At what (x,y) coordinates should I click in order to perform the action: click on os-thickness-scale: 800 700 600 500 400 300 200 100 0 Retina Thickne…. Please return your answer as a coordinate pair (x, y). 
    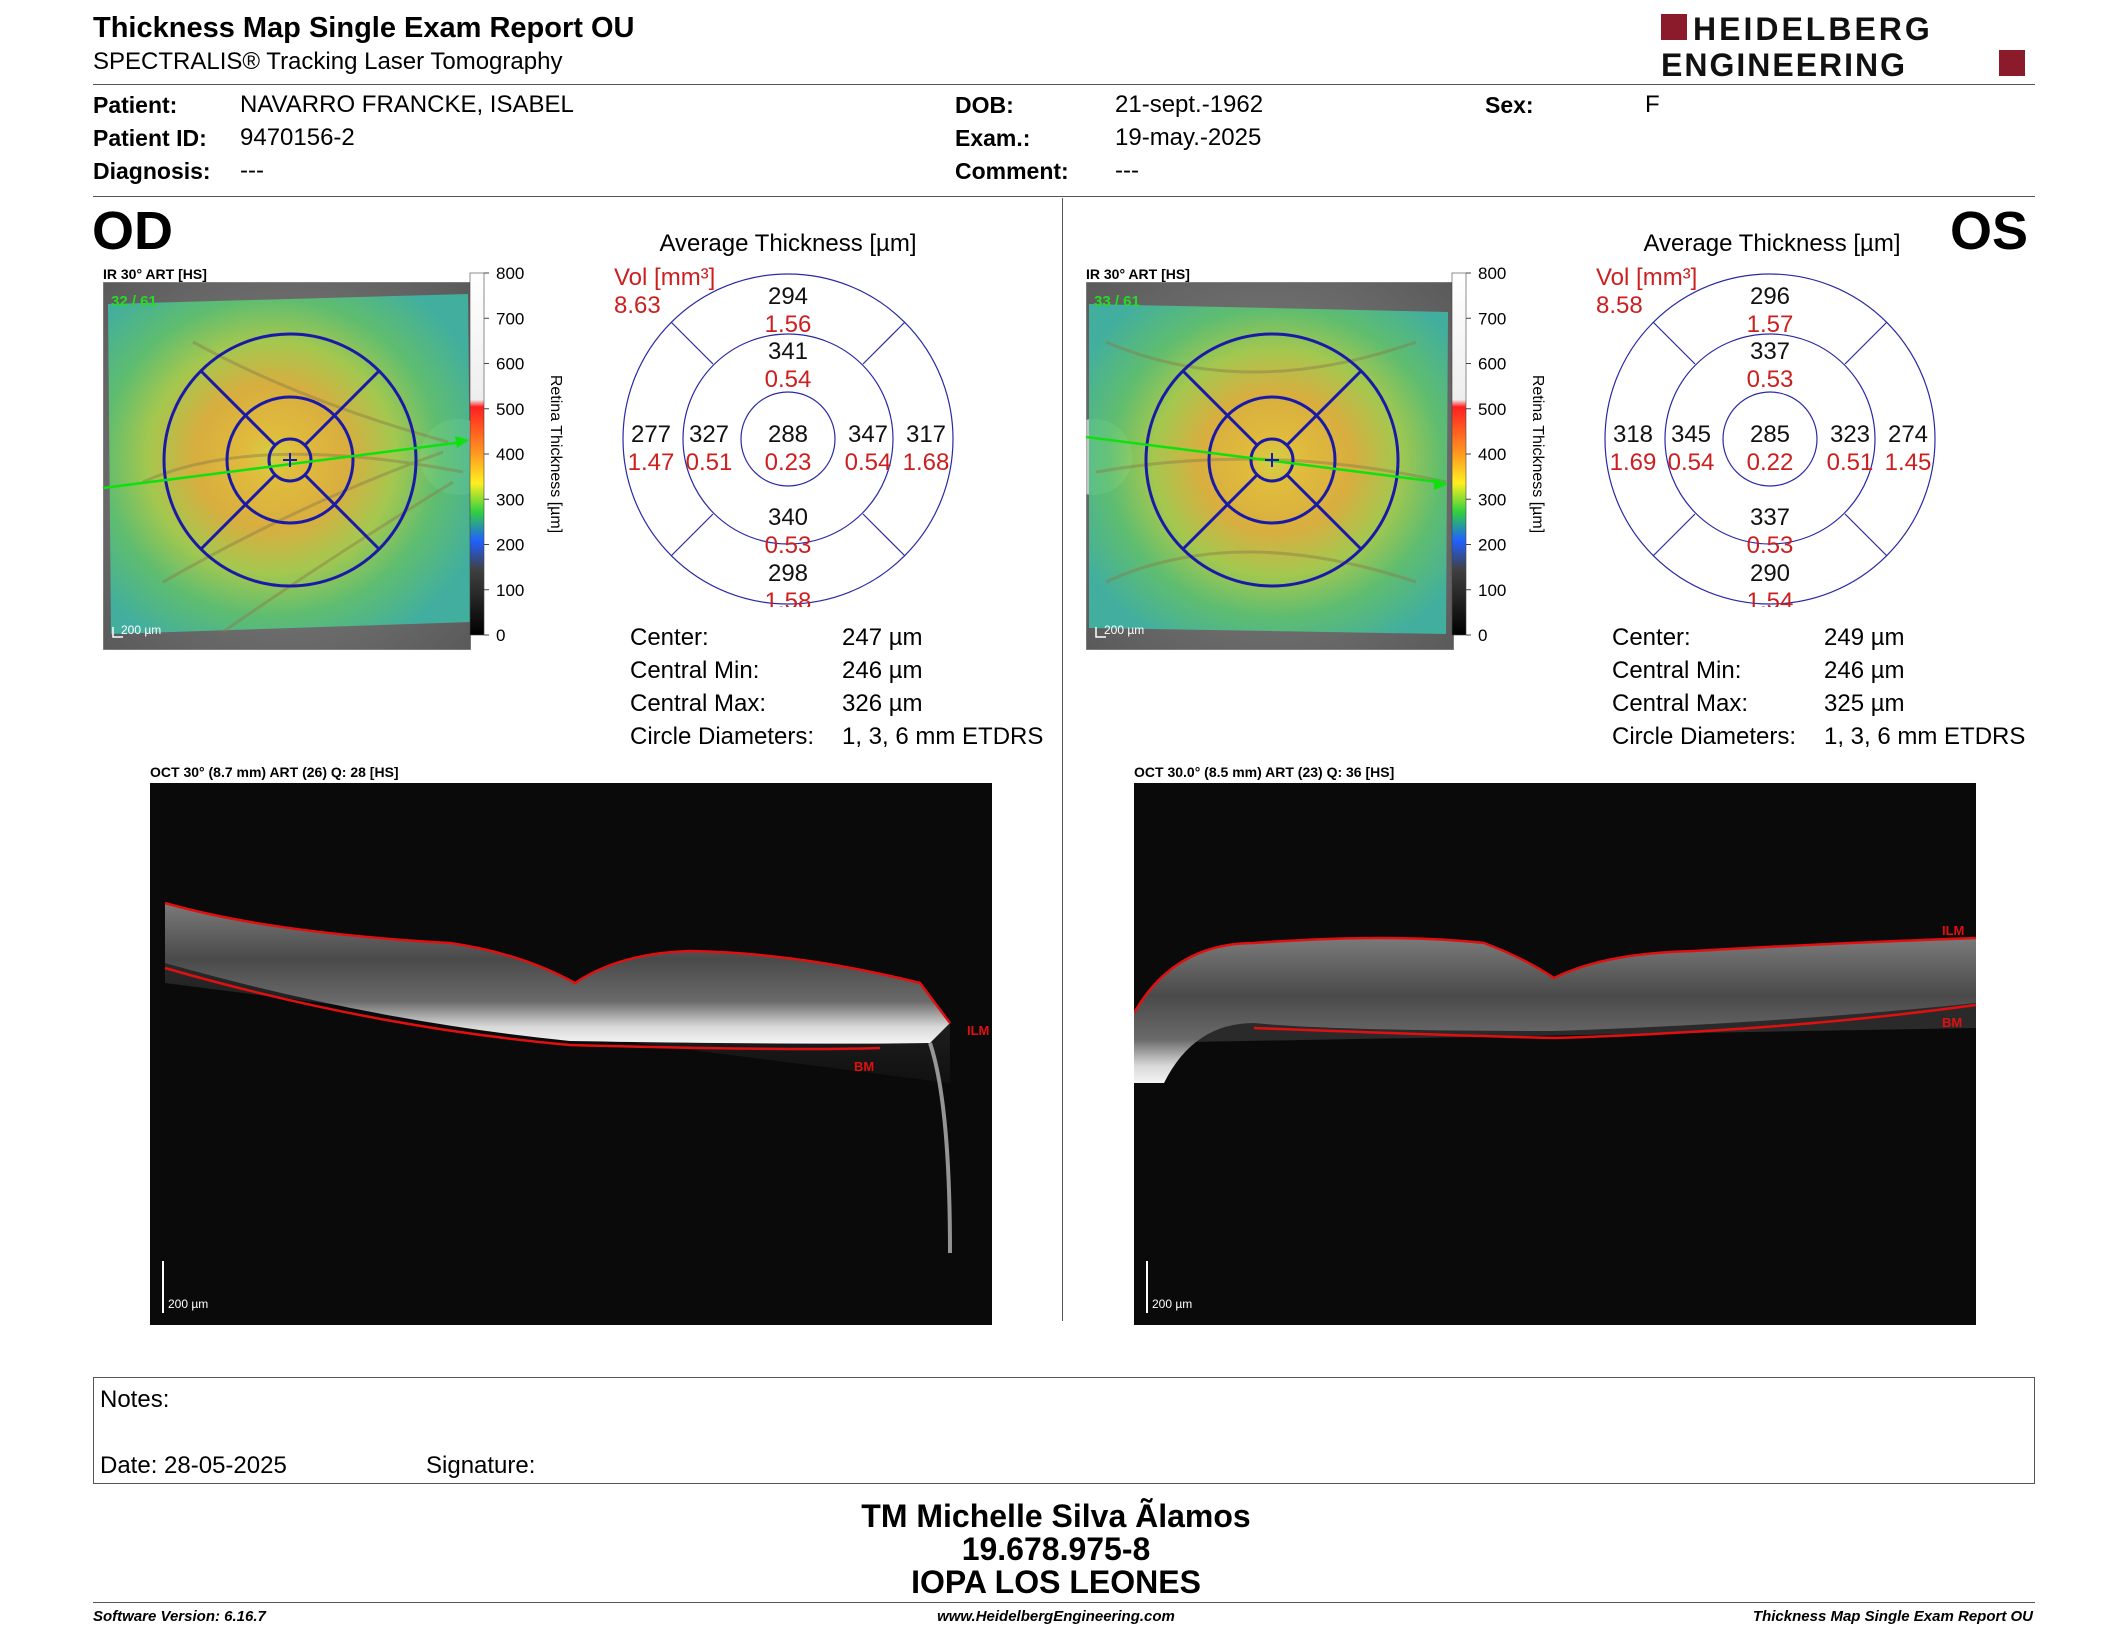
    Looking at the image, I should click on (1498, 454).